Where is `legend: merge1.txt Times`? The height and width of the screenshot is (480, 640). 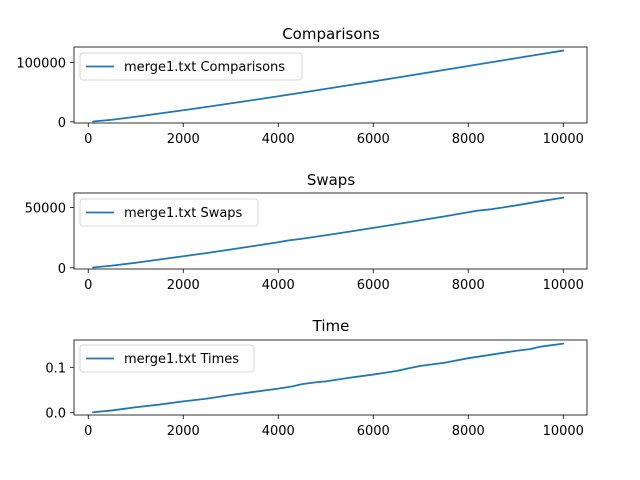
legend: merge1.txt Times is located at coordinates (167, 358).